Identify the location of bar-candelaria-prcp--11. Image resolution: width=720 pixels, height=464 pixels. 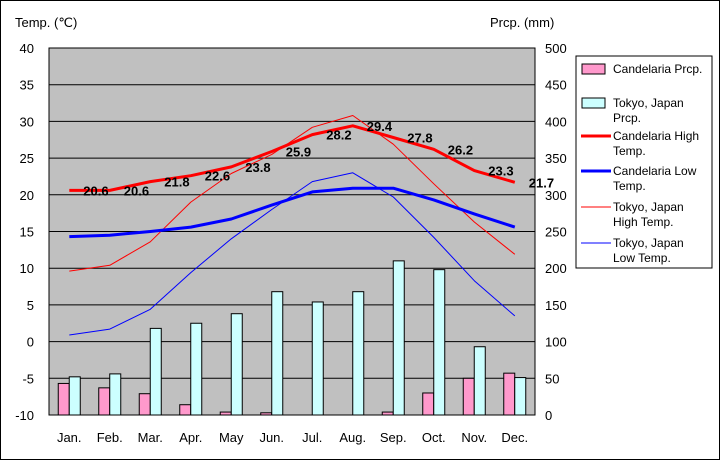
(509, 394).